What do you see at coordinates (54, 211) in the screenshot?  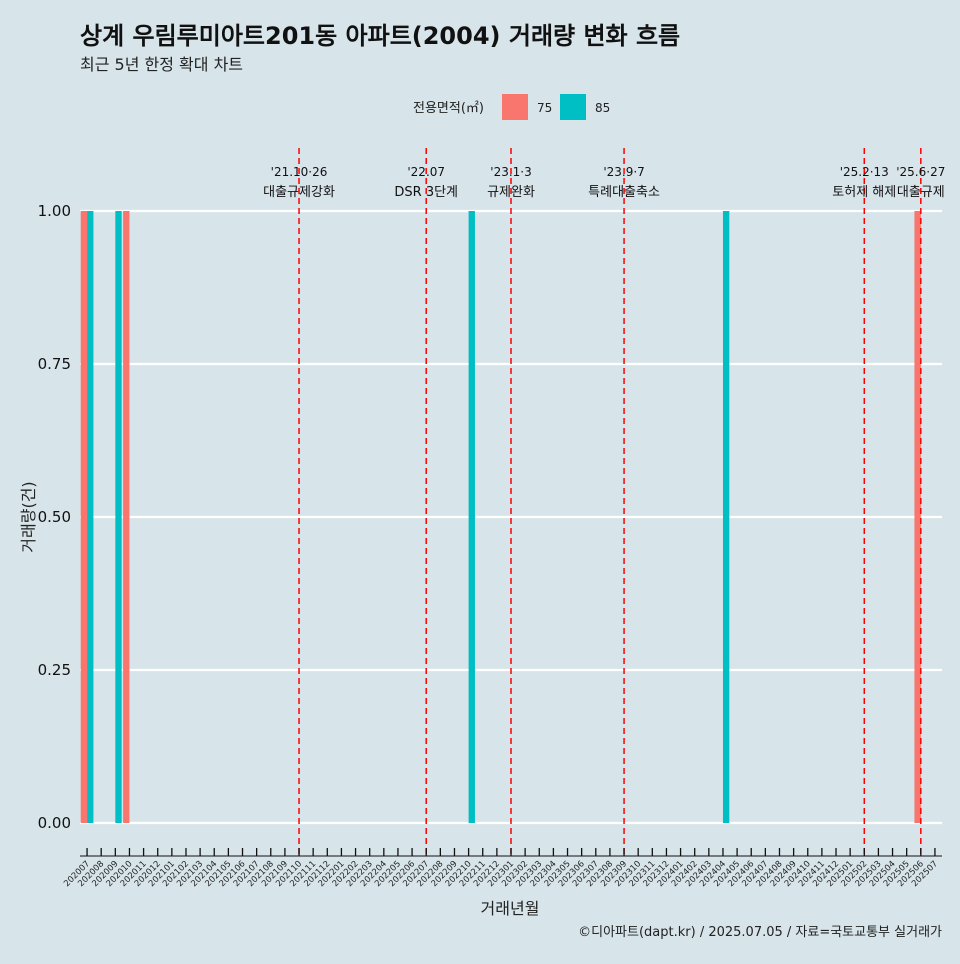 I see `y-tick-label: 1.00` at bounding box center [54, 211].